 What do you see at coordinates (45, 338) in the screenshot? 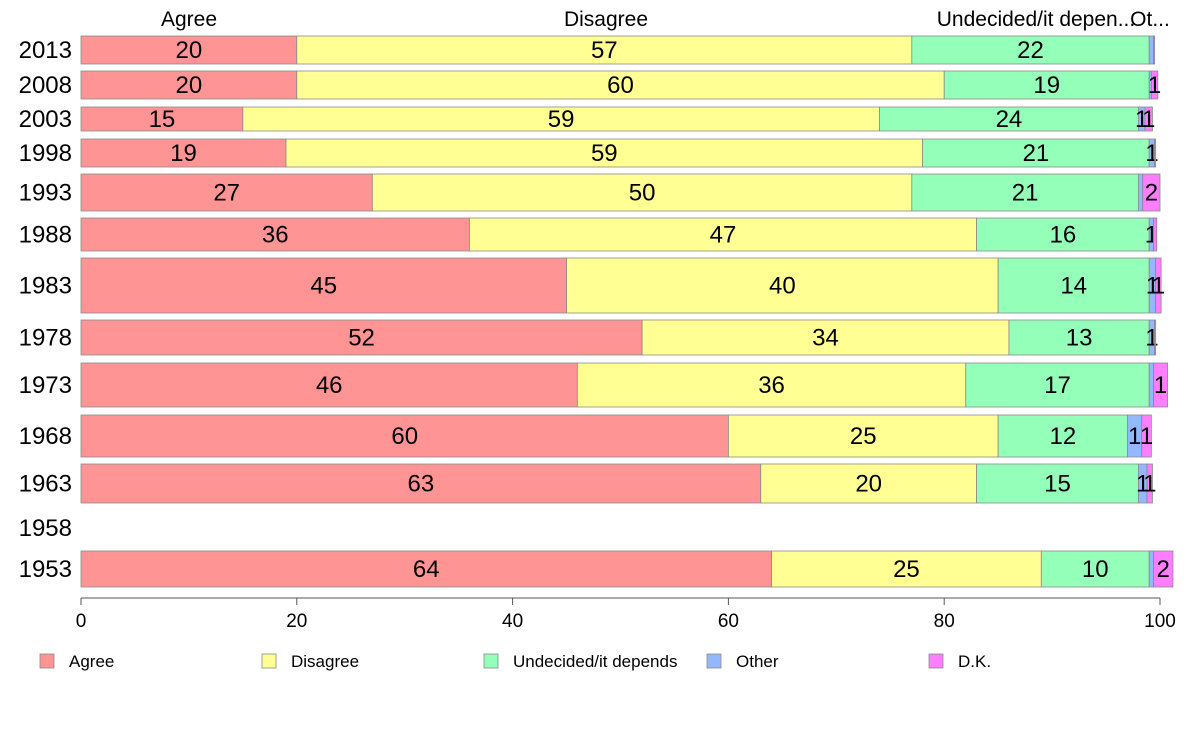
I see `category-label: 1978` at bounding box center [45, 338].